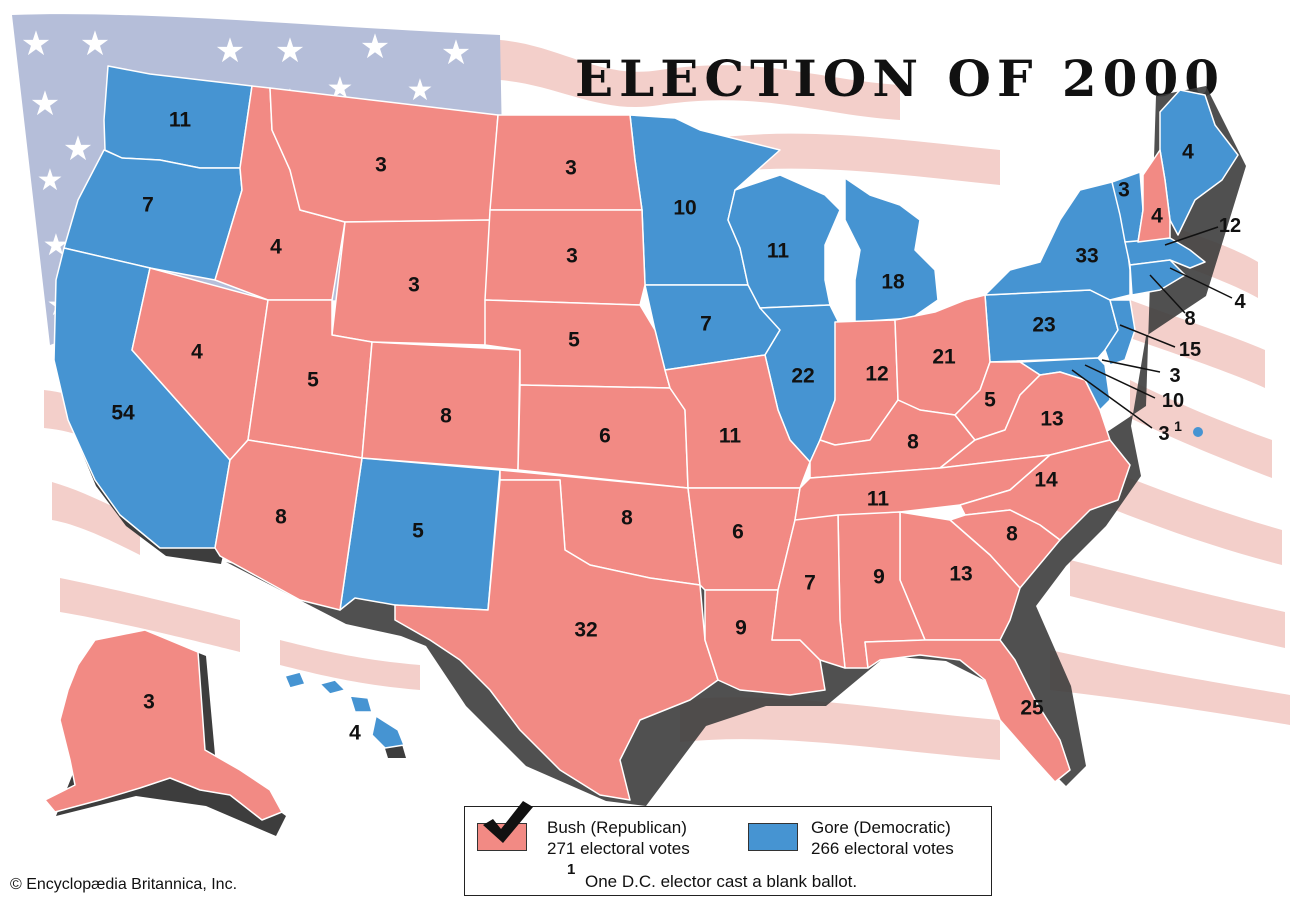 This screenshot has height=900, width=1305. What do you see at coordinates (1086, 256) in the screenshot?
I see `ev-label-ny: 33` at bounding box center [1086, 256].